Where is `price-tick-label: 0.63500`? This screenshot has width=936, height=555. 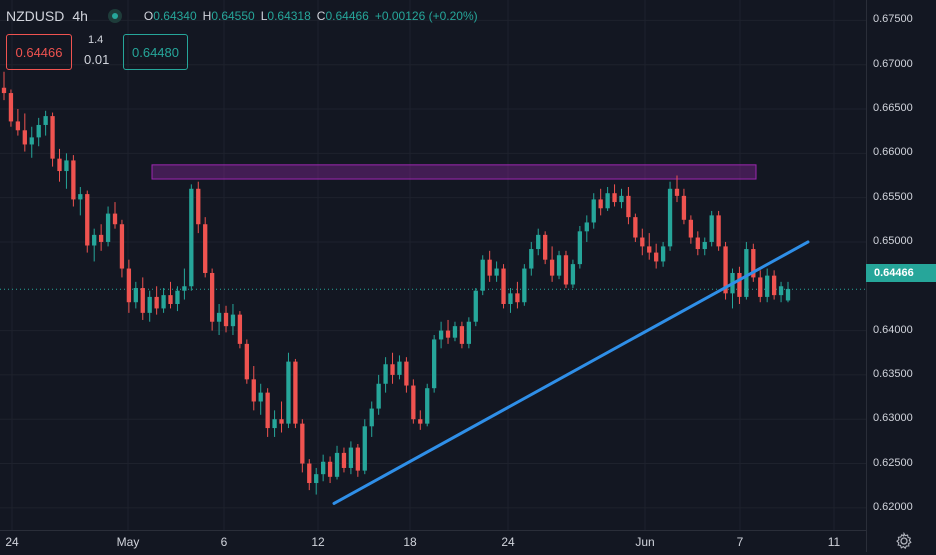
price-tick-label: 0.63500 is located at coordinates (893, 373).